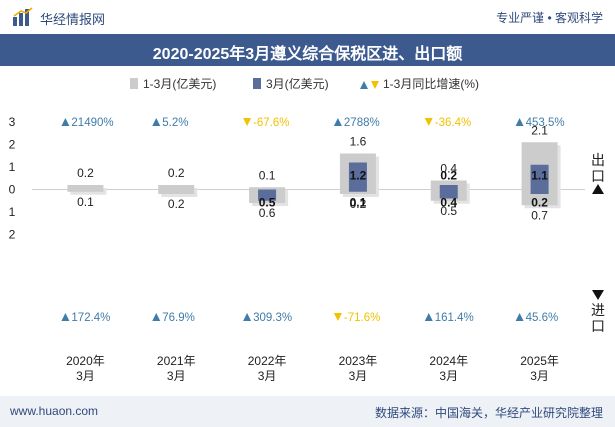 The width and height of the screenshot is (615, 427). I want to click on export-cumulative-label: 0.4, so click(448, 169).